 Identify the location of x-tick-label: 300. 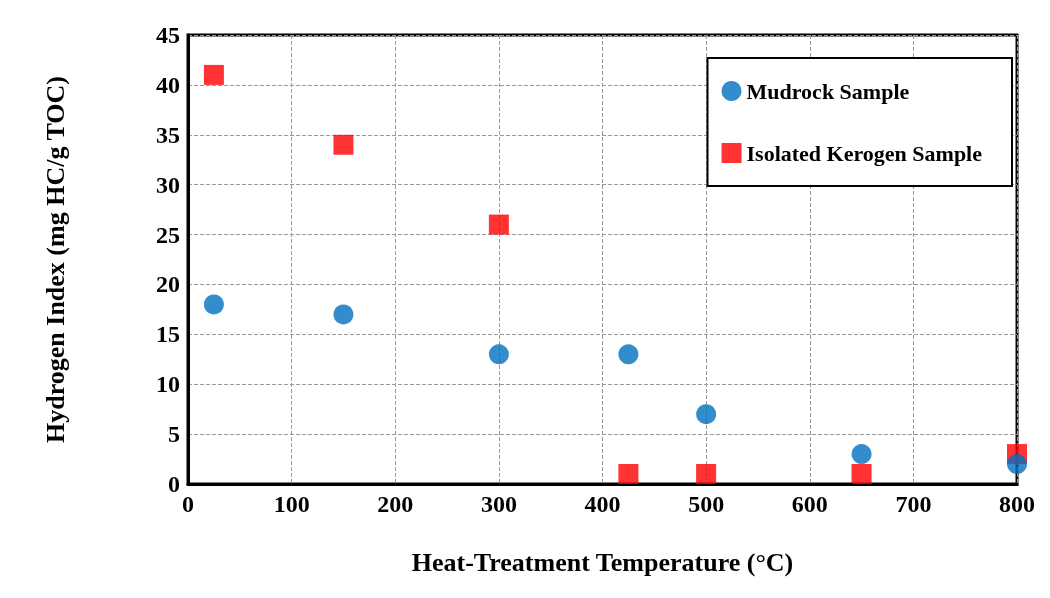
(498, 504).